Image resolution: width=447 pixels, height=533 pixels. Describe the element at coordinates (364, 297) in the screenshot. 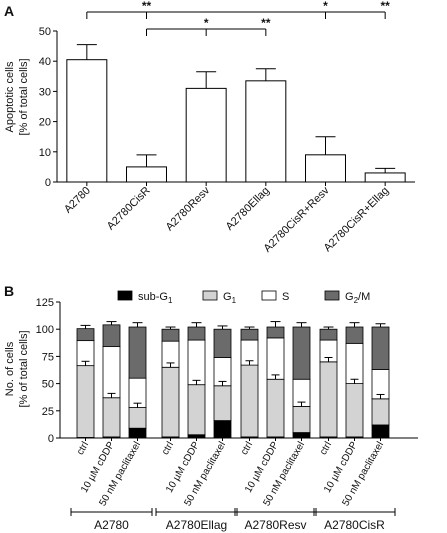

I see `b-legend-label-suffix: /M` at that location.